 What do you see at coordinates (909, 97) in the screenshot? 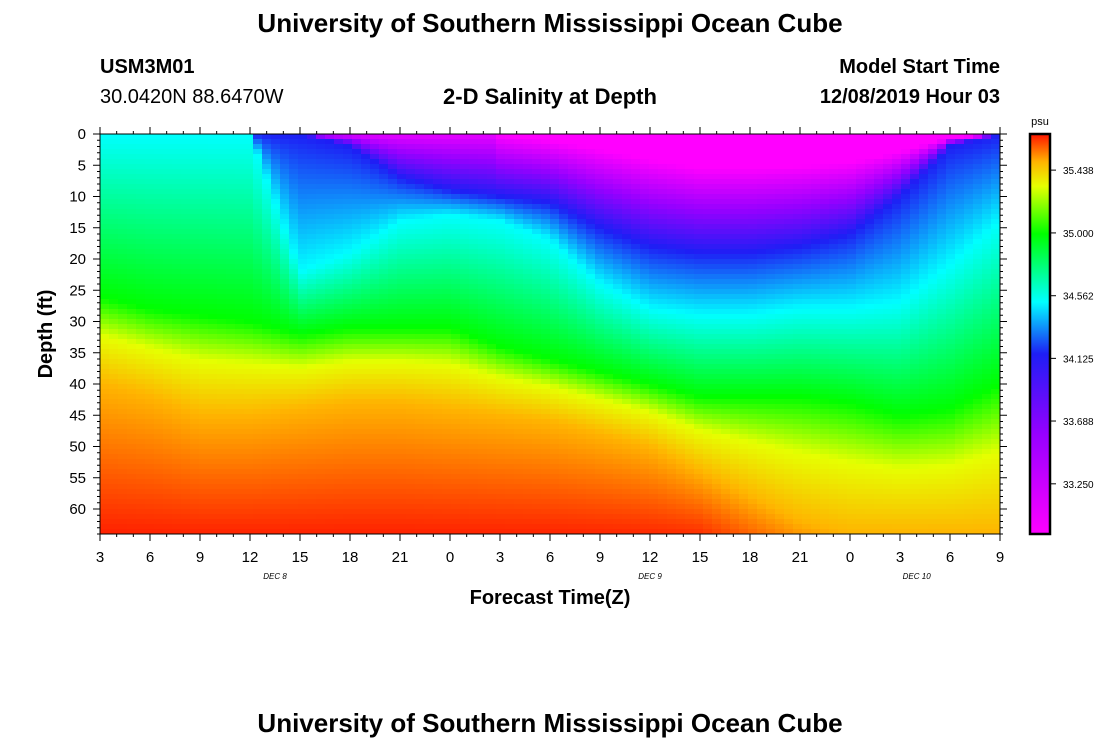
I see `model-start-value: 12/08/2019 Hour 03` at bounding box center [909, 97].